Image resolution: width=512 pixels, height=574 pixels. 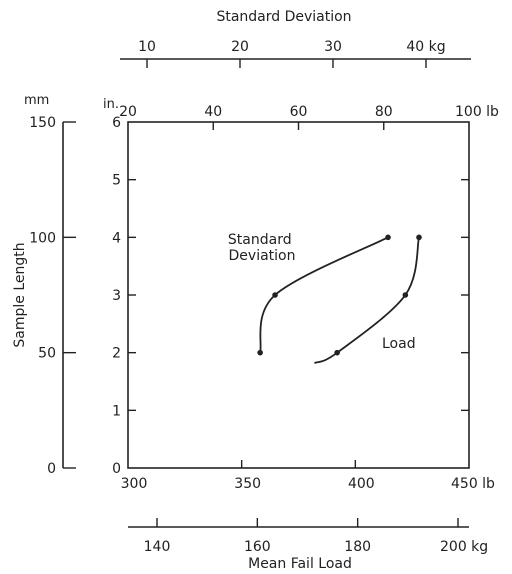 I want to click on top-lb-tick-label: 60, so click(x=299, y=112).